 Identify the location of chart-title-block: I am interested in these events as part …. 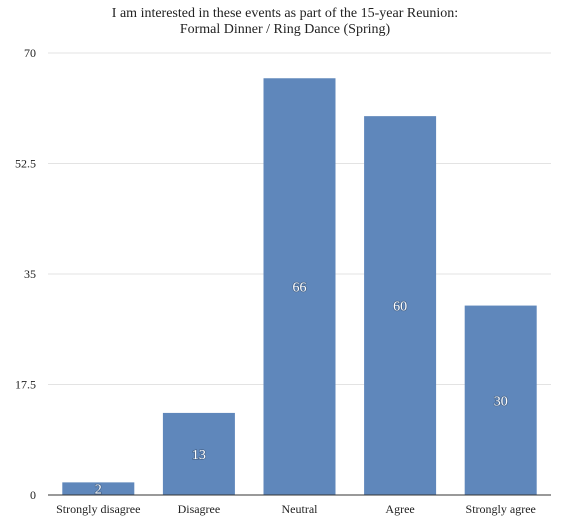
(285, 22).